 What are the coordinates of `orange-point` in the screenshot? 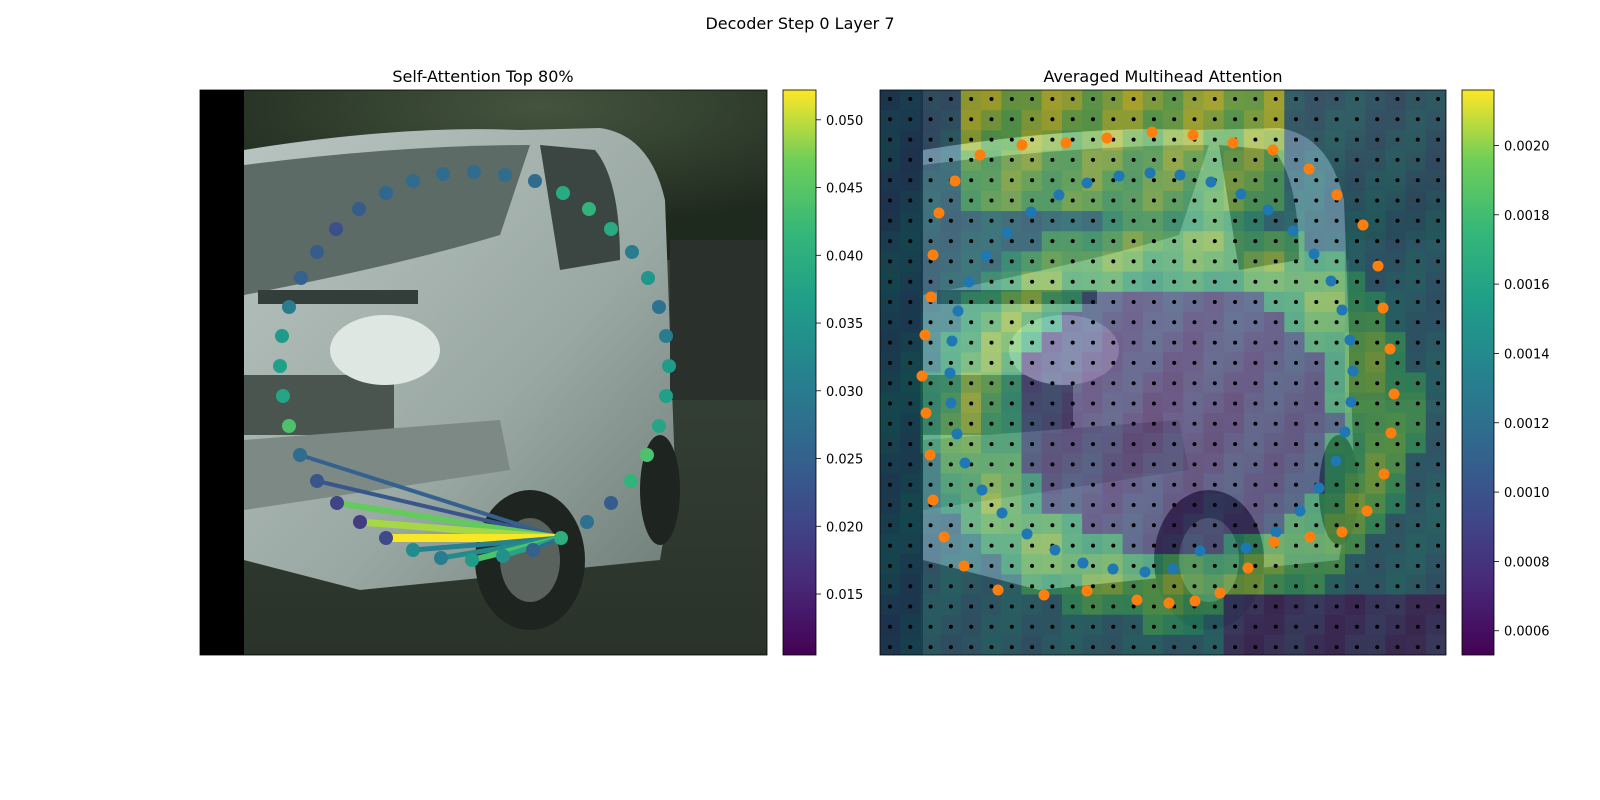 It's located at (925, 335).